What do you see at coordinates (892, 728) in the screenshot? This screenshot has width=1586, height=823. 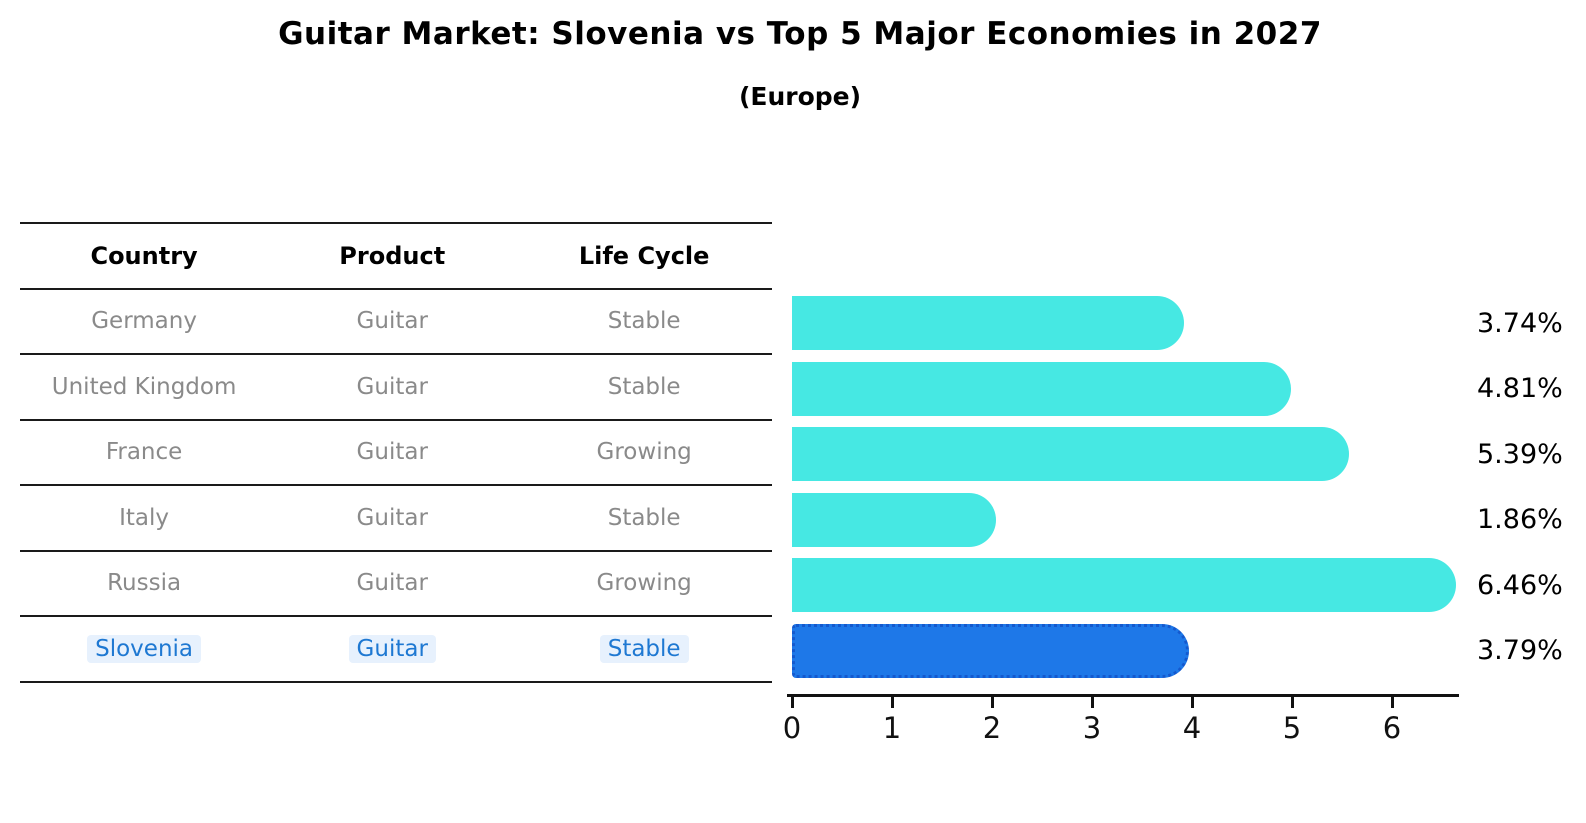 I see `x-axis-tick-label: 1` at bounding box center [892, 728].